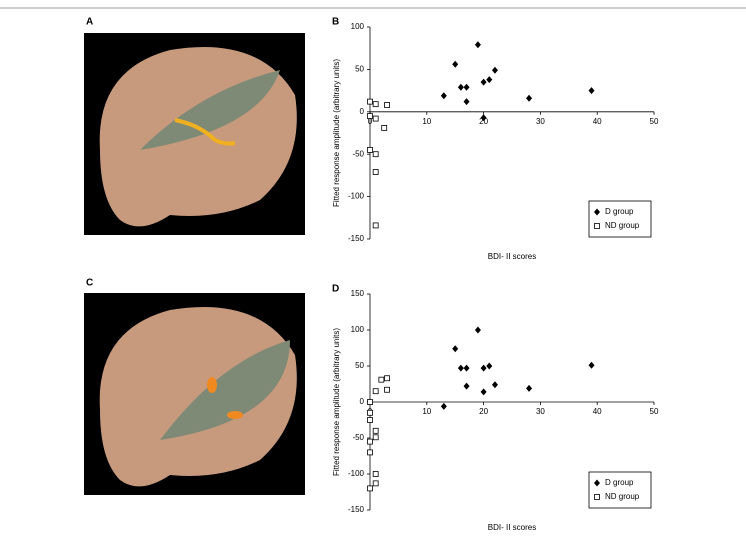  I want to click on panel-label: B, so click(335, 22).